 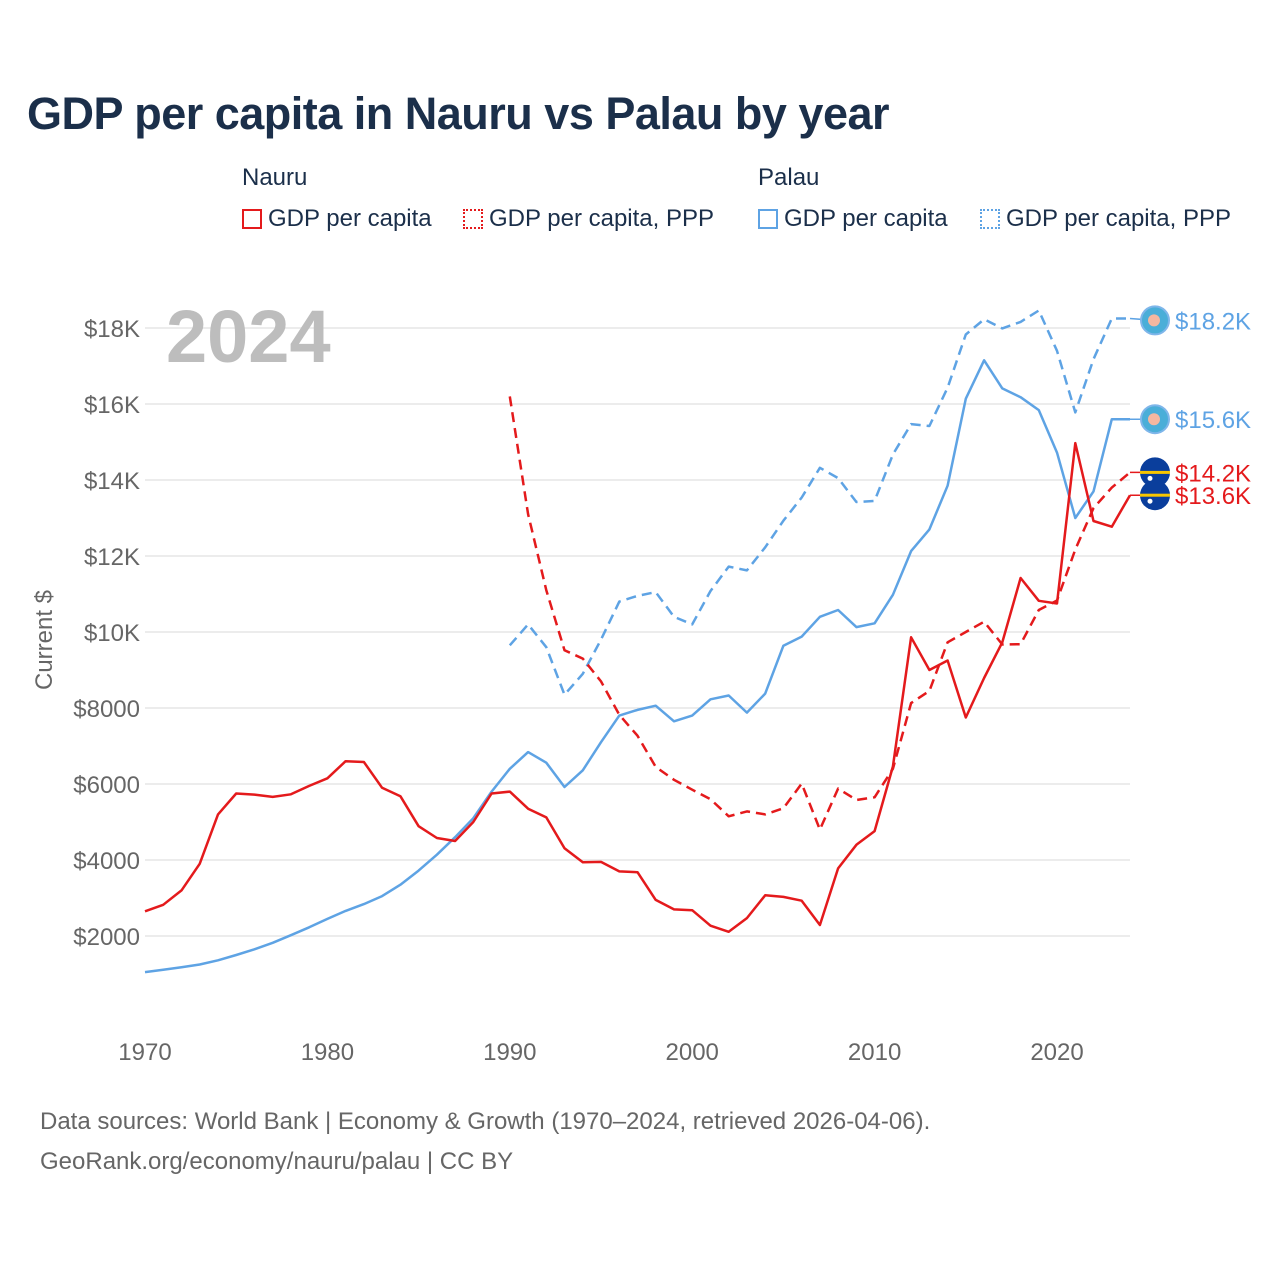 What do you see at coordinates (112, 405) in the screenshot?
I see `y-tick-label: $16K` at bounding box center [112, 405].